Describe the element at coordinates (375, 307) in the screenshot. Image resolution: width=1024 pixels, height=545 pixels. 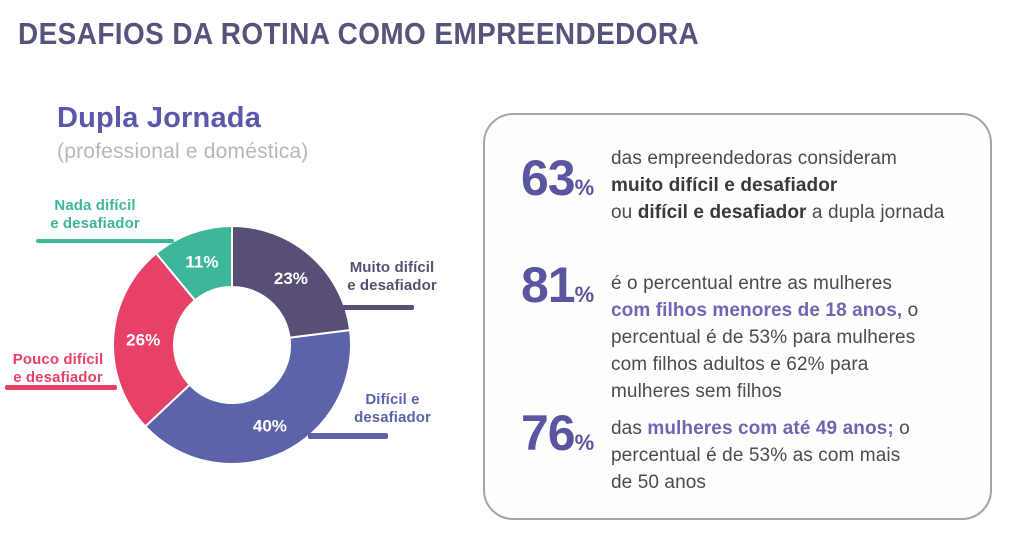
I see `leader-line-muito` at that location.